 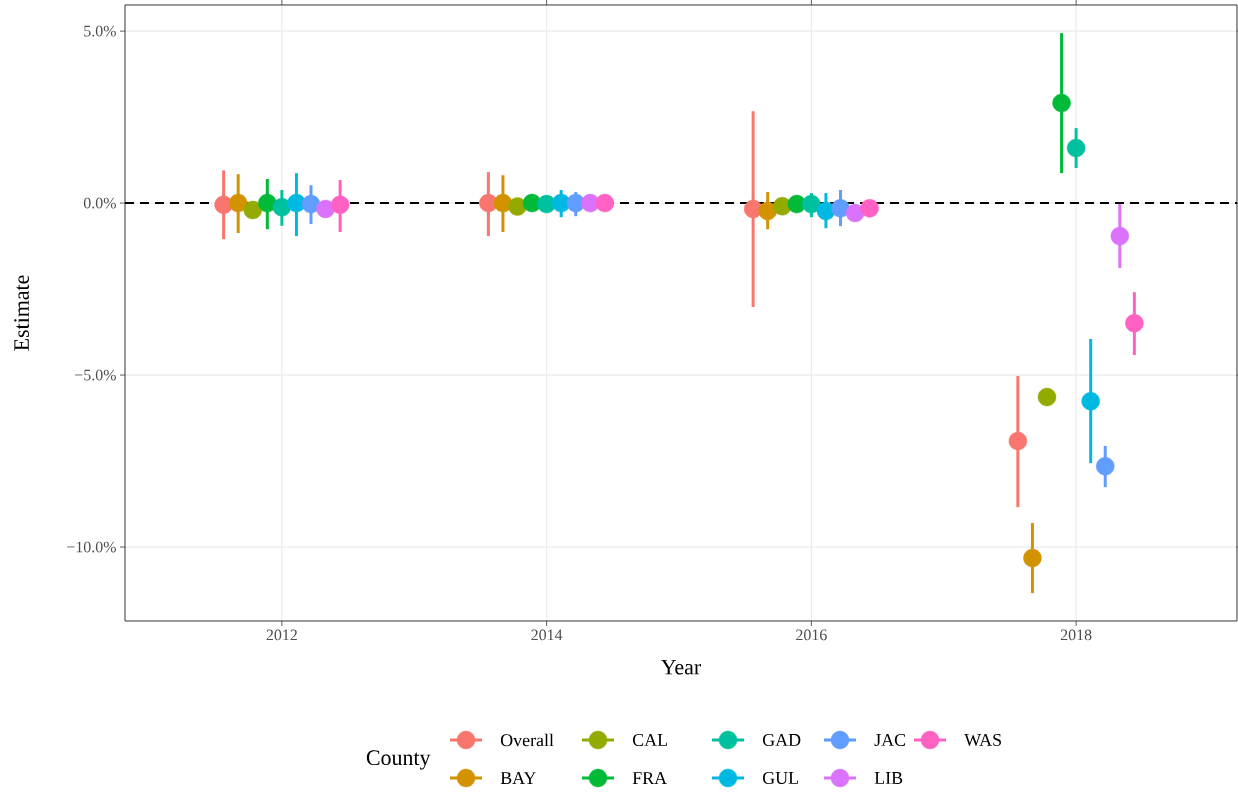 I want to click on y-tick-label: 5.0%, so click(x=100, y=31).